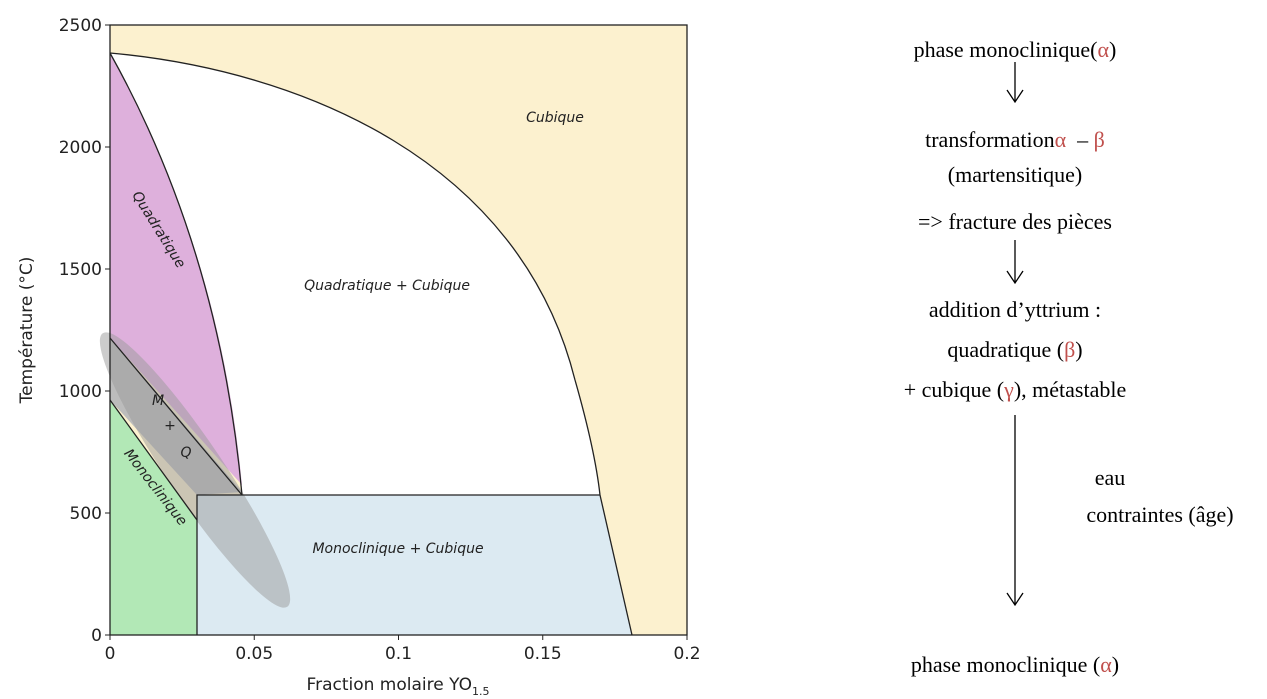 This screenshot has height=699, width=1267. I want to click on region-label: Quadratique + Cubique, so click(387, 286).